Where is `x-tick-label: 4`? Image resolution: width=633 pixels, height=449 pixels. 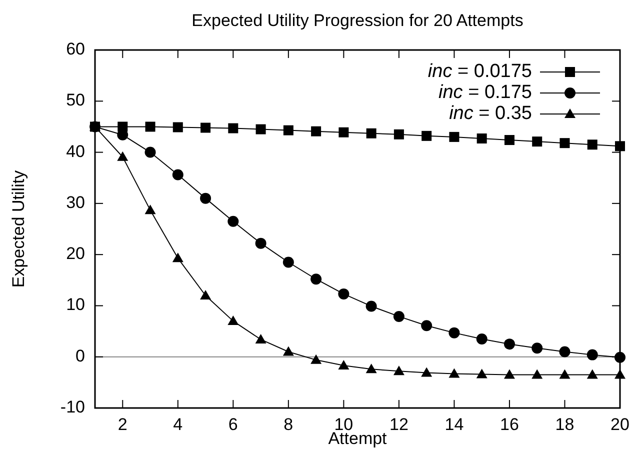
x-tick-label: 4 is located at coordinates (178, 424).